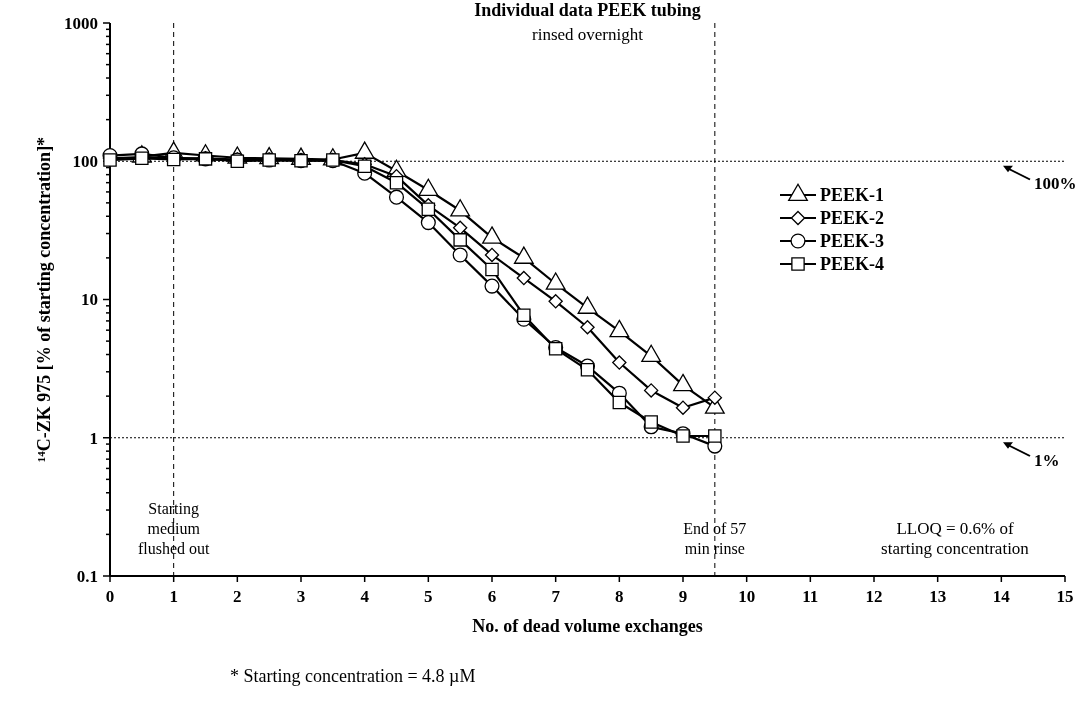 This screenshot has height=708, width=1089. I want to click on annotation: LLOQ = 0.6% of starting concentration, so click(955, 538).